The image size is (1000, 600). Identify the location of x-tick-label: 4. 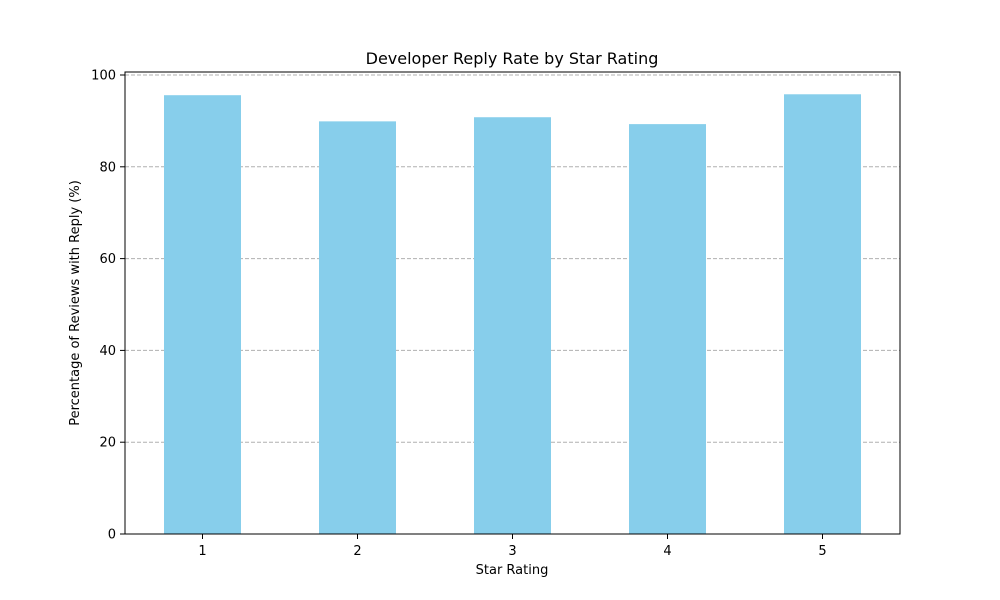
(667, 551).